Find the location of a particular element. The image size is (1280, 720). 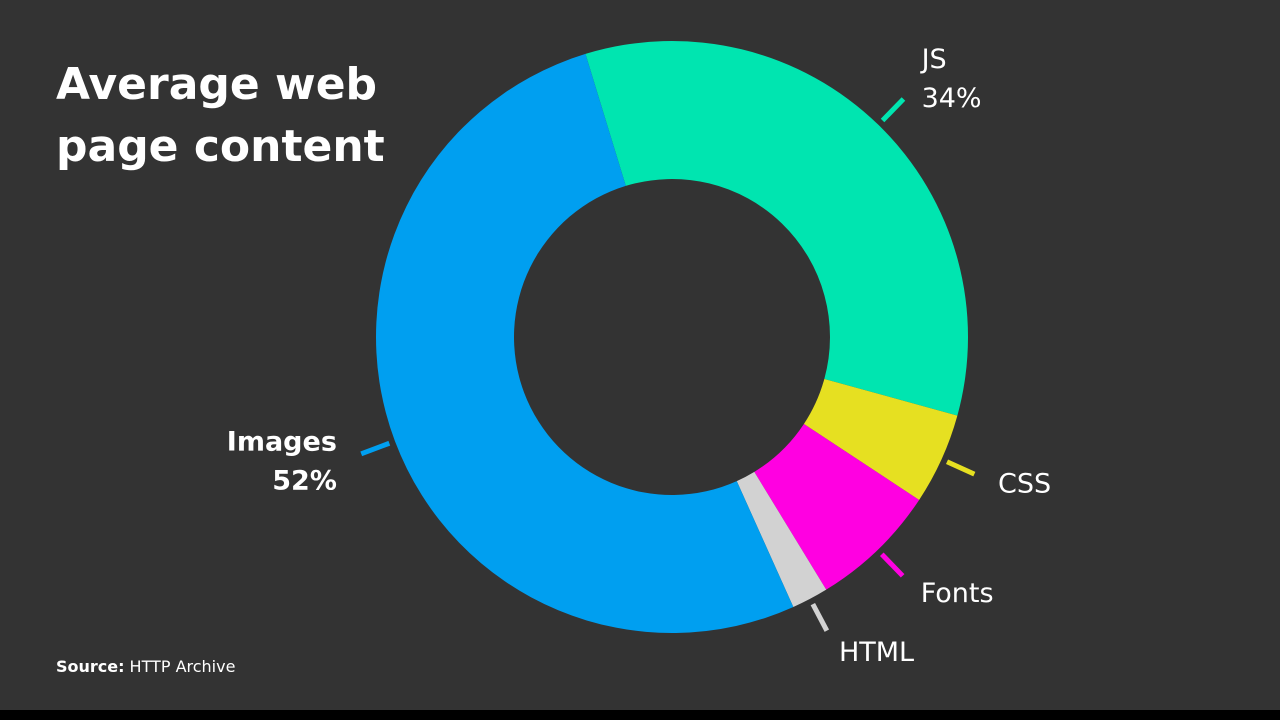

source-text: HTTP Archive is located at coordinates (183, 666).